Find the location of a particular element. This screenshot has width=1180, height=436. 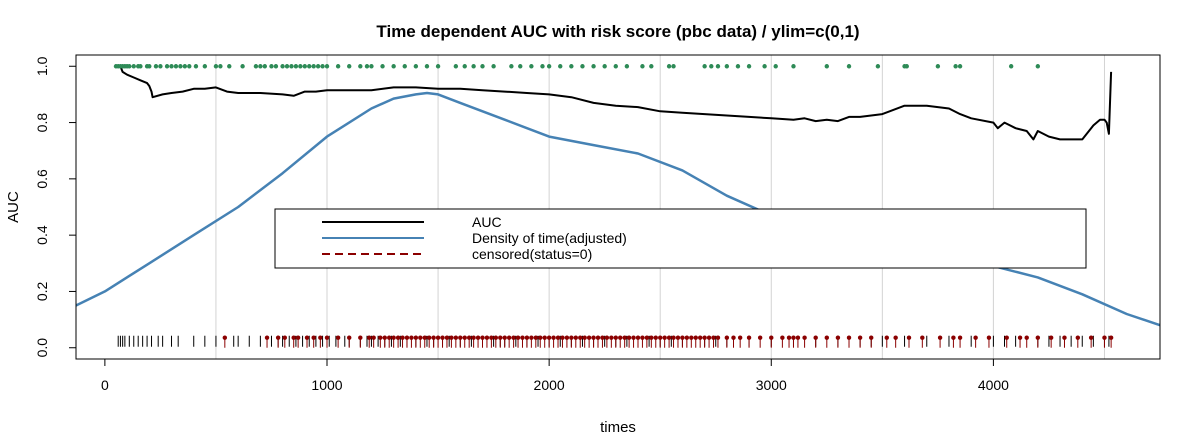

x-tick-label: 0 is located at coordinates (105, 385).